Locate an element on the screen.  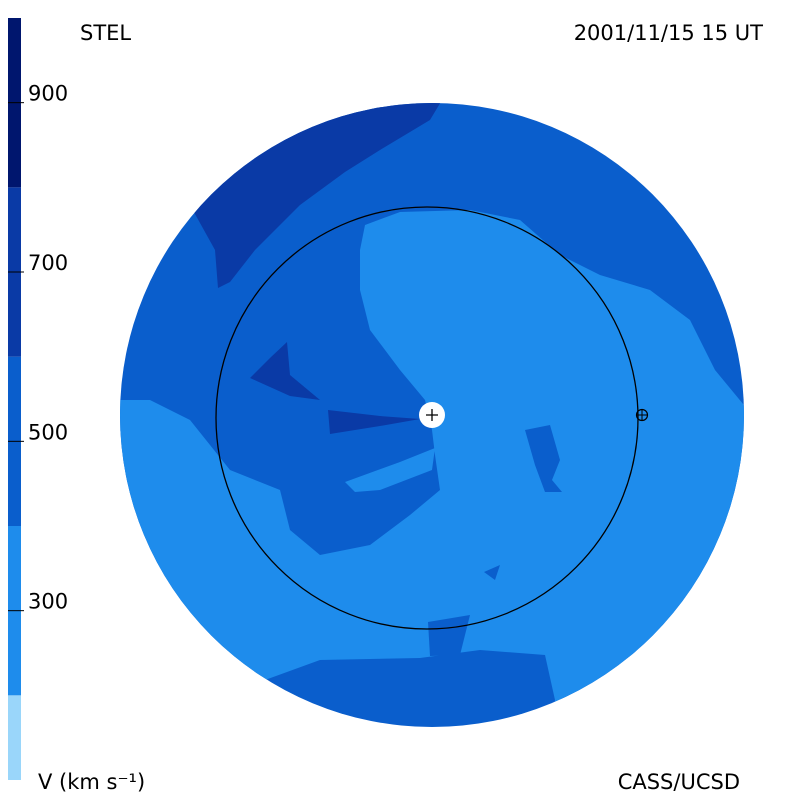
sun-cross is located at coordinates (432, 415).